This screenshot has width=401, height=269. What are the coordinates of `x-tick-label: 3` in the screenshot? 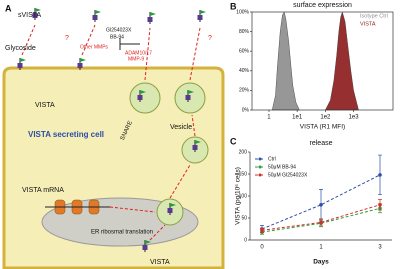 It's located at (380, 248).